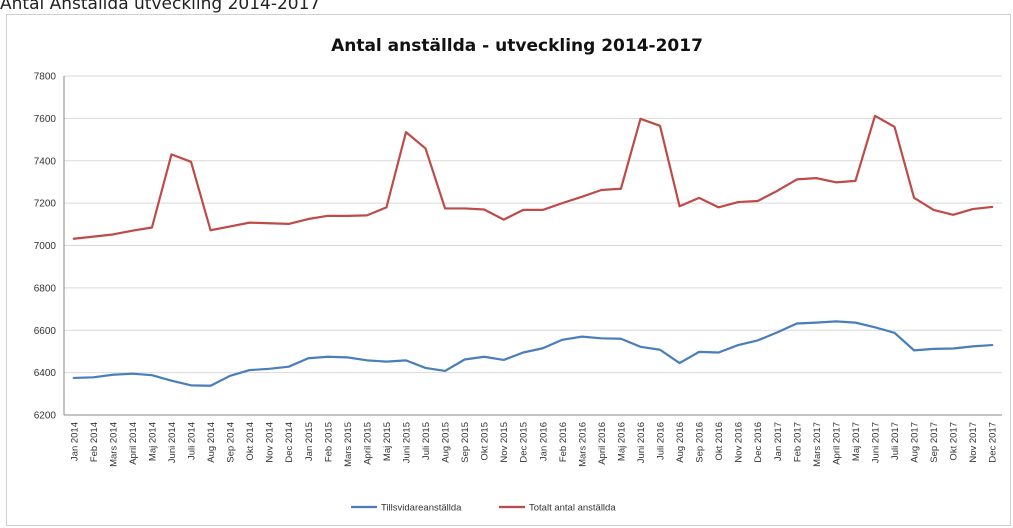  Describe the element at coordinates (680, 442) in the screenshot. I see `x-tick-label: Aug 2016` at that location.